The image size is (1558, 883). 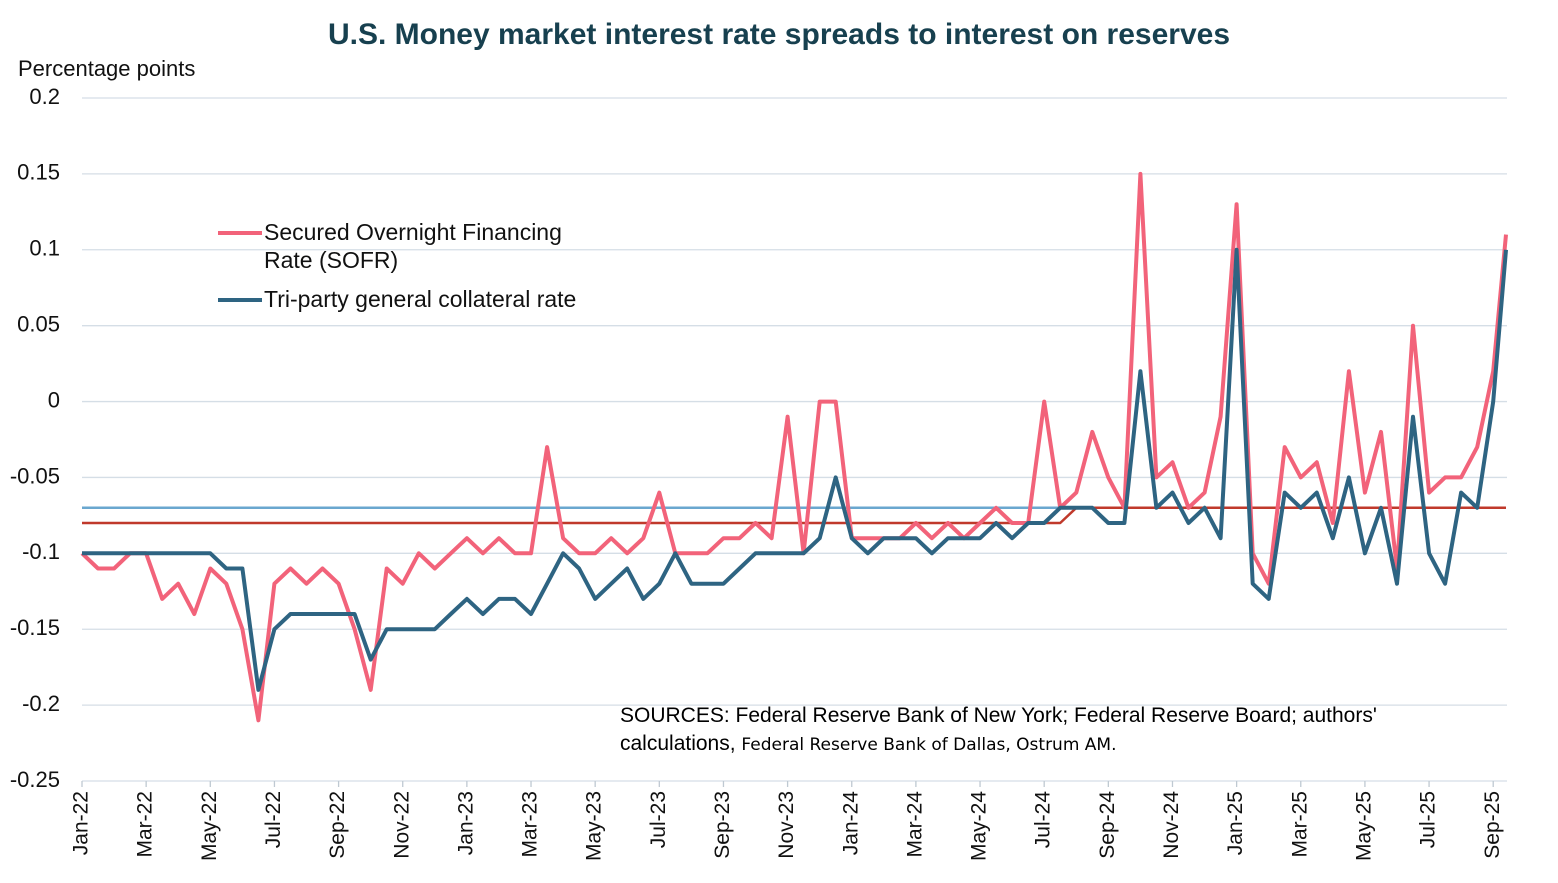 I want to click on x-tick-label: Jan-22, so click(x=81, y=823).